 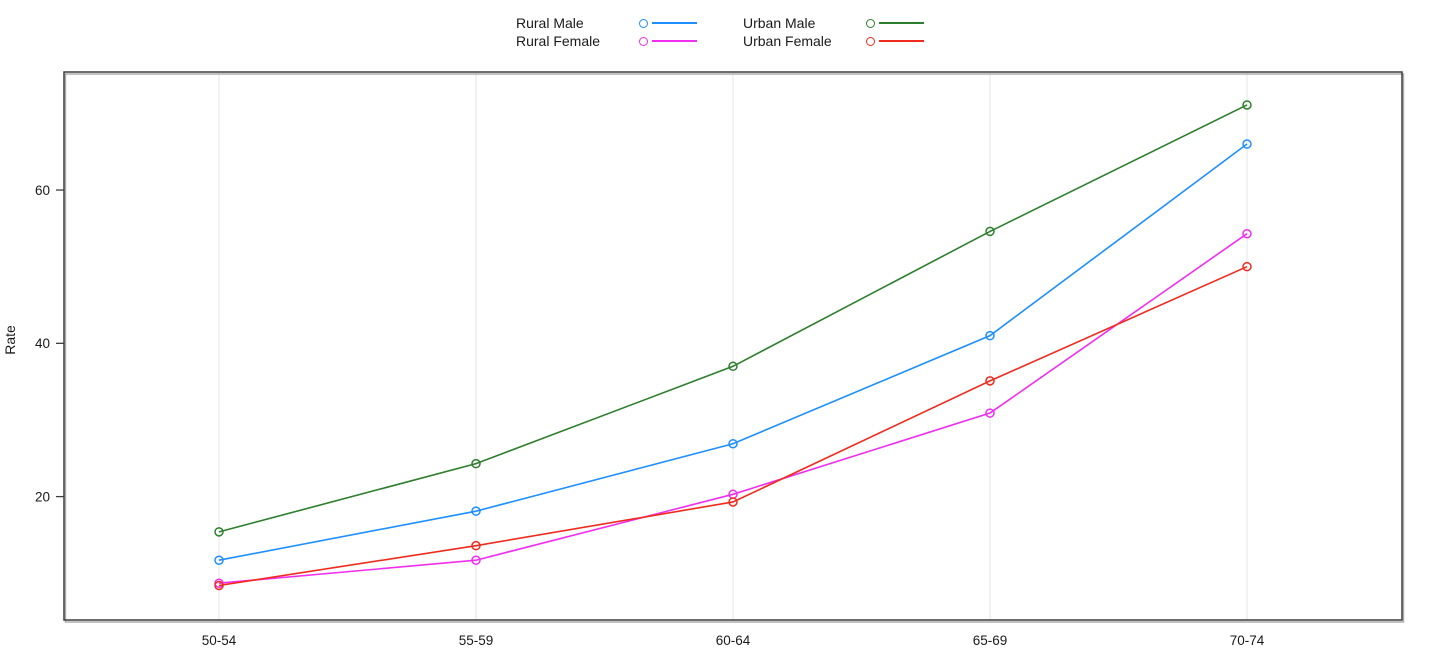 I want to click on legend-item-urban-female: Urban Female, so click(x=833, y=41).